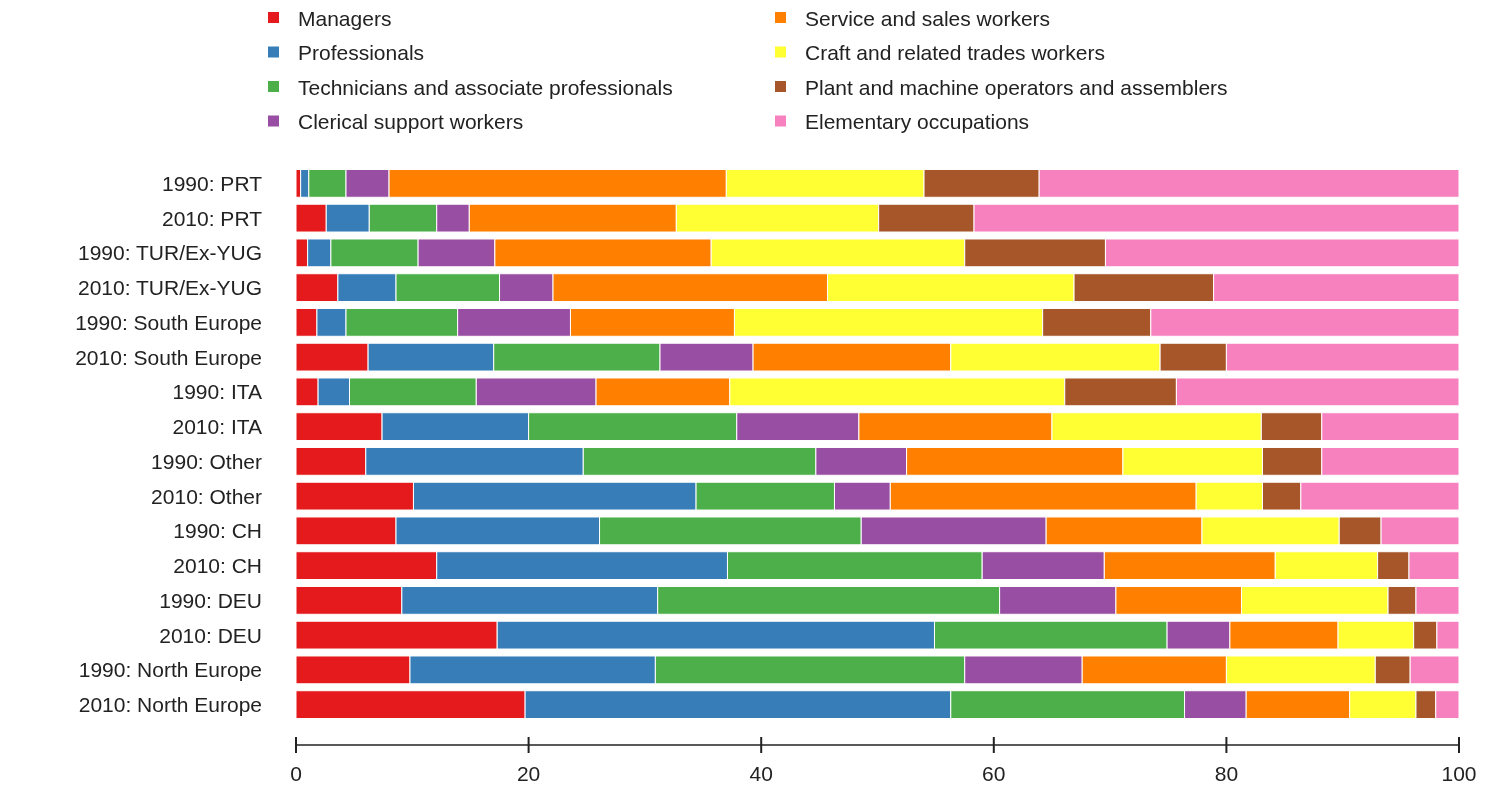 This screenshot has height=809, width=1505. I want to click on x-tick-label: 20, so click(528, 773).